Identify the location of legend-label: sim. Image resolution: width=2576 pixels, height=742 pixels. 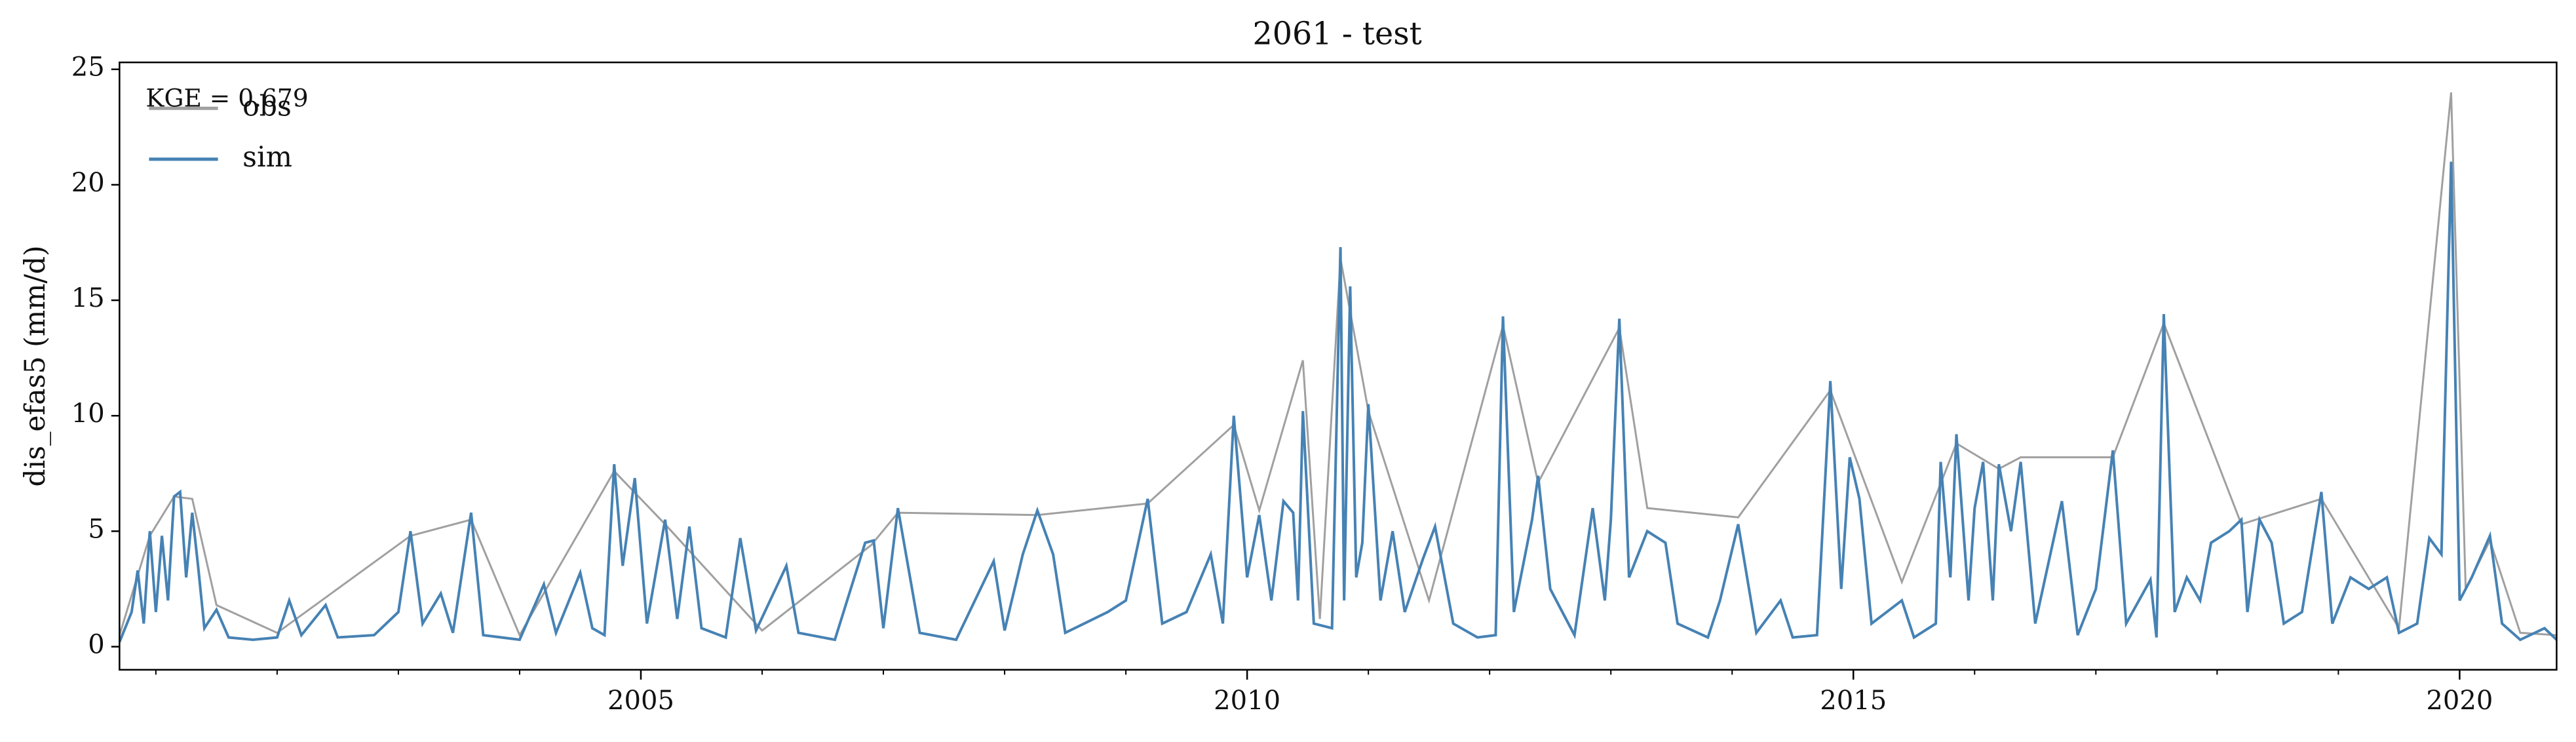
(267, 157).